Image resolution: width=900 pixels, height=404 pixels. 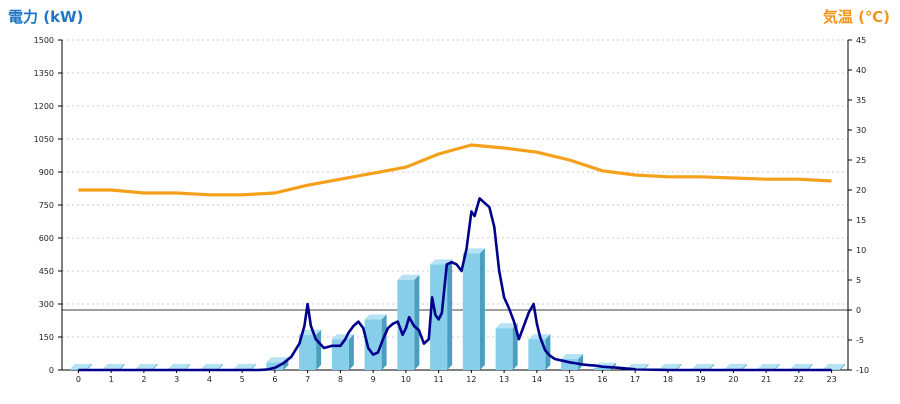 What do you see at coordinates (340, 379) in the screenshot?
I see `x-tick-label: 8` at bounding box center [340, 379].